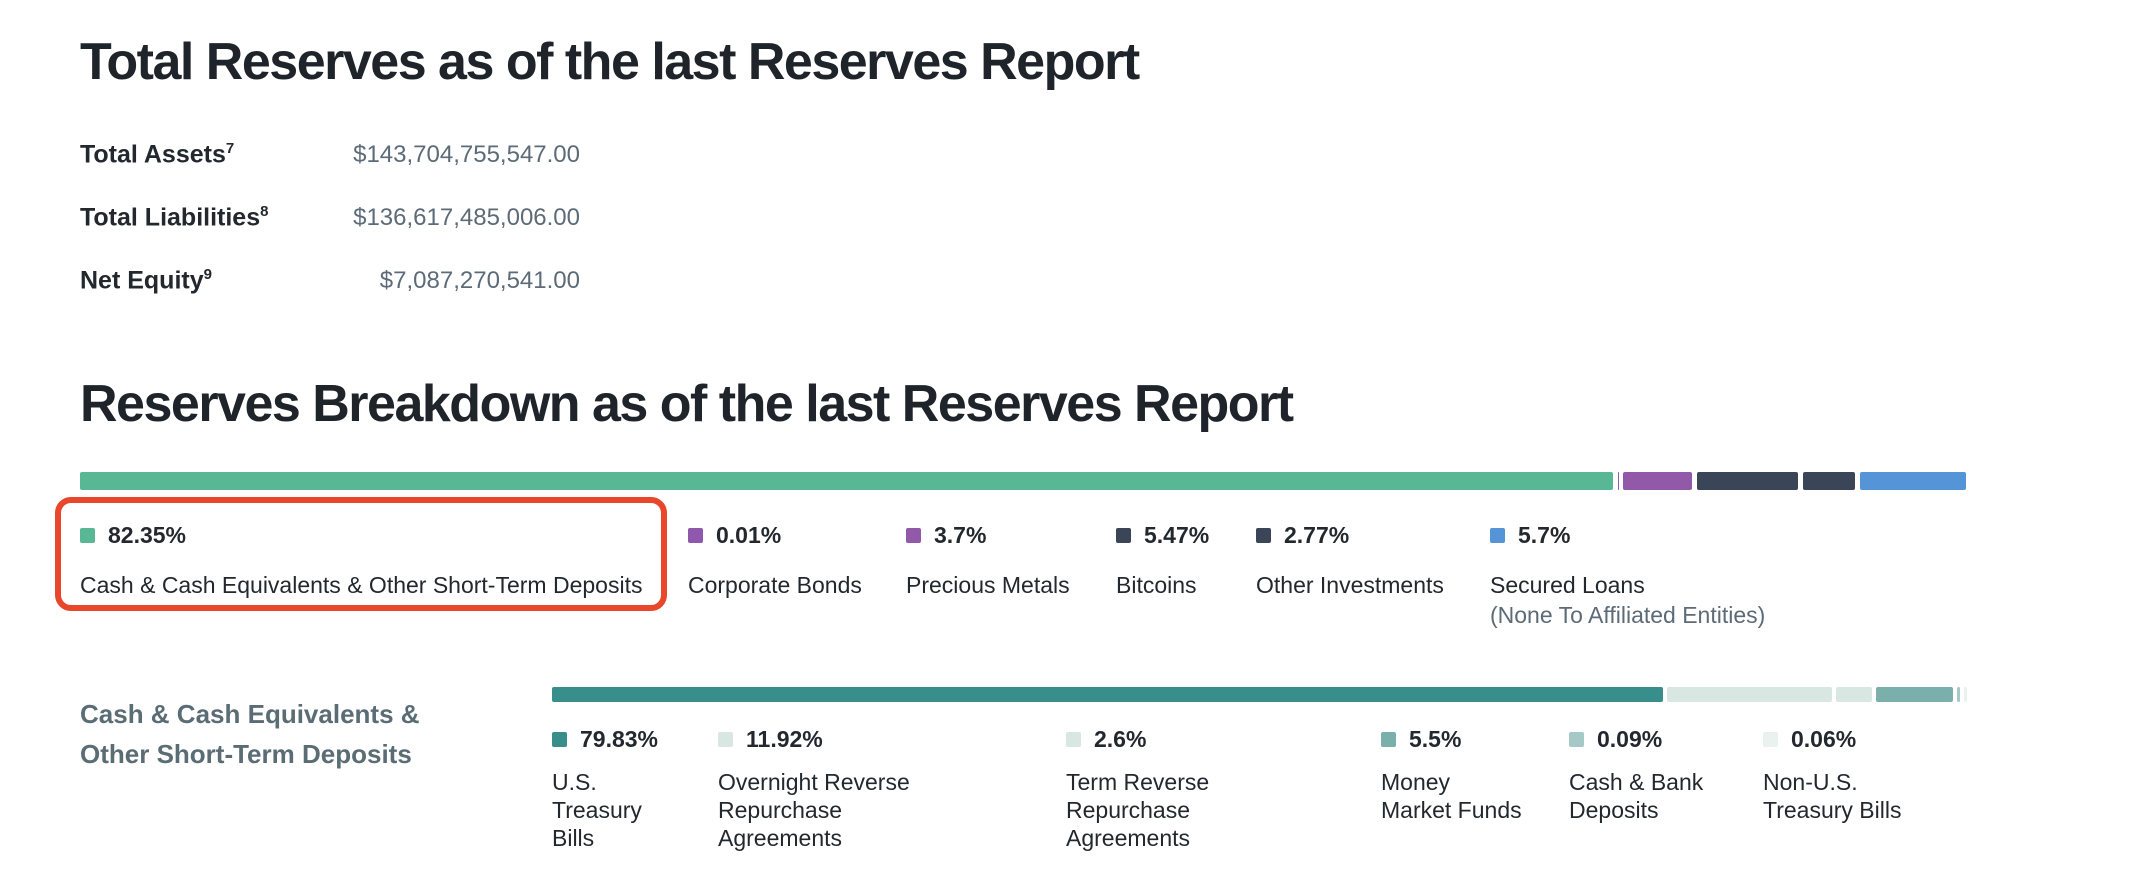  Describe the element at coordinates (1317, 535) in the screenshot. I see `legend-percent: 2.77%` at that location.